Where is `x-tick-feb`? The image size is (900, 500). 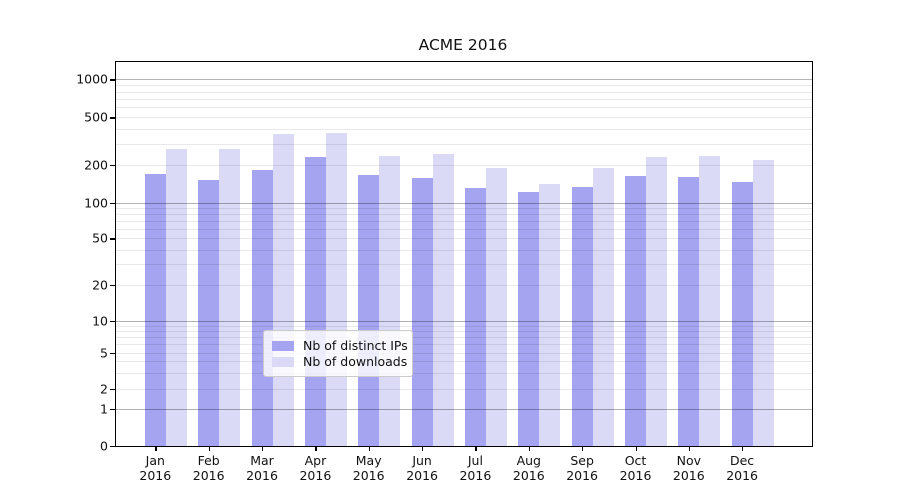
x-tick-feb is located at coordinates (209, 448).